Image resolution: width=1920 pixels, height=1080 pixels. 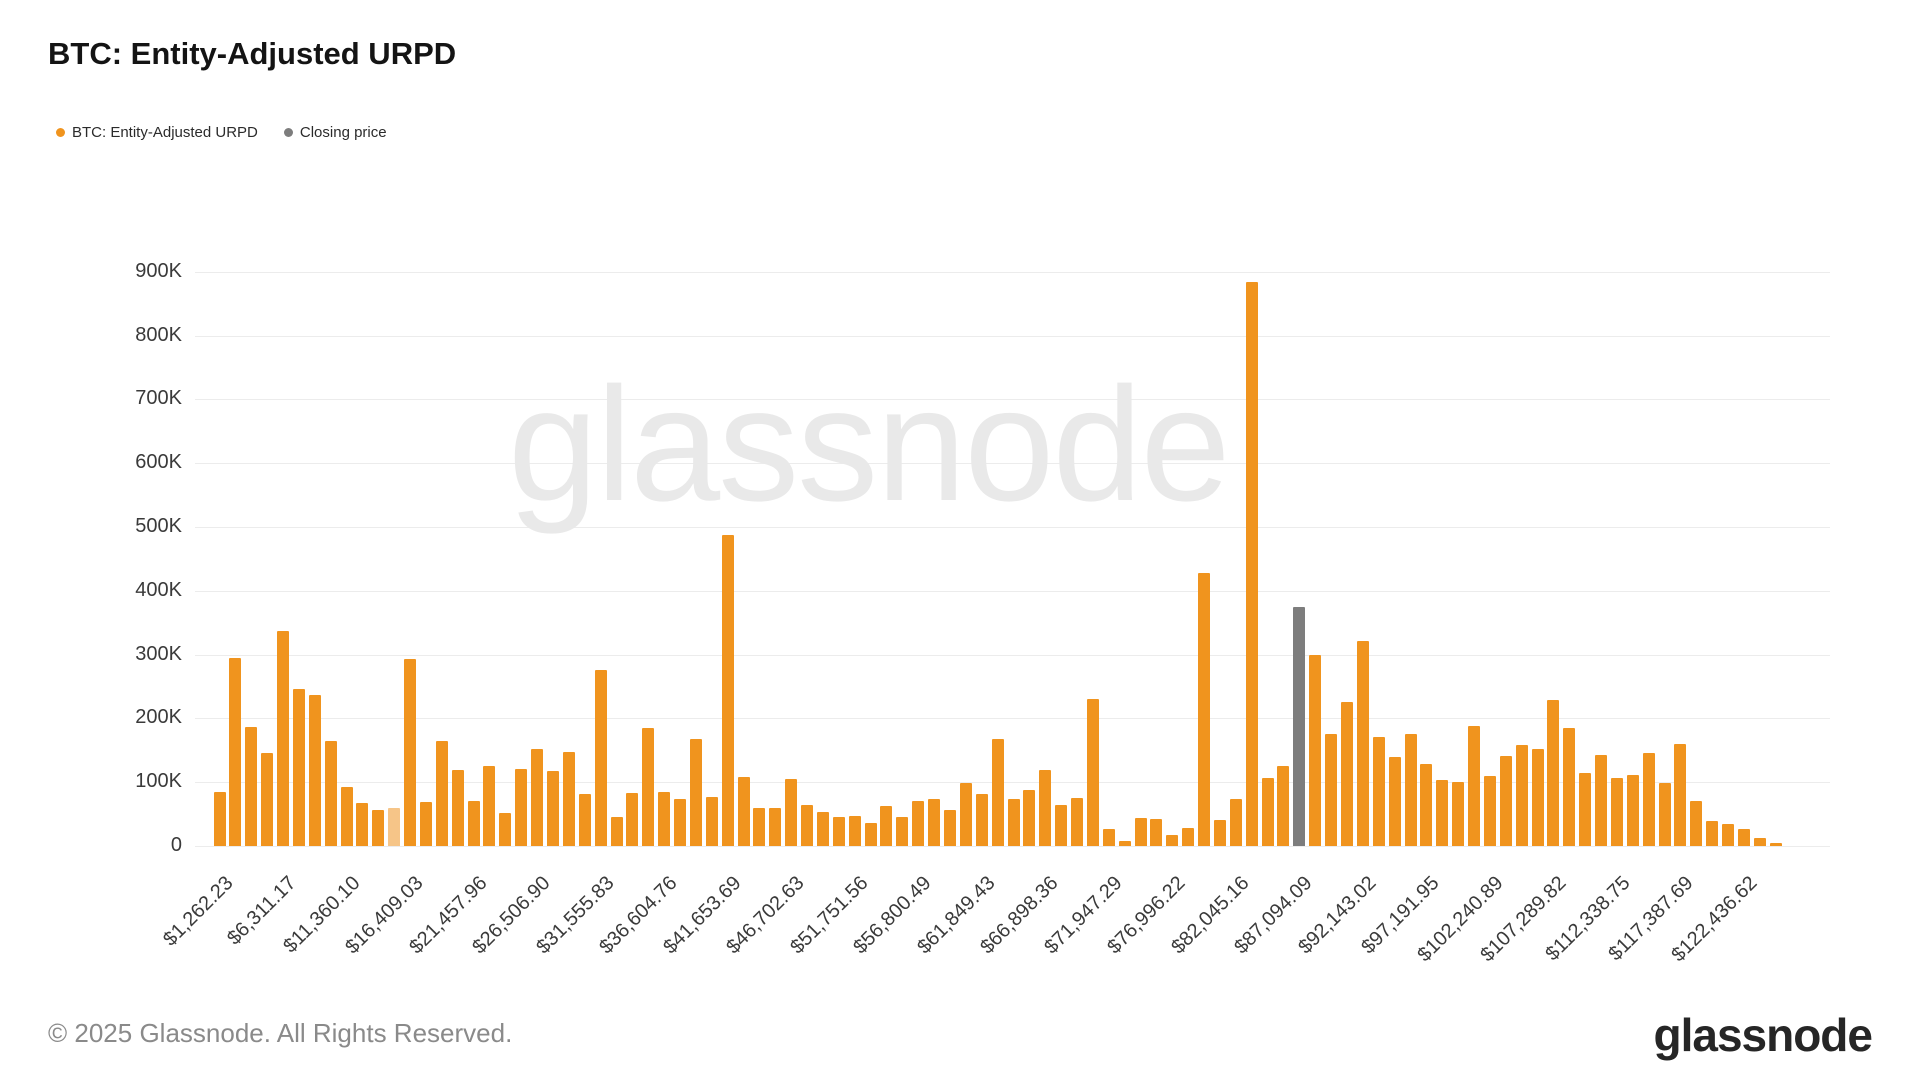 I want to click on closing-price-bar, so click(x=1299, y=726).